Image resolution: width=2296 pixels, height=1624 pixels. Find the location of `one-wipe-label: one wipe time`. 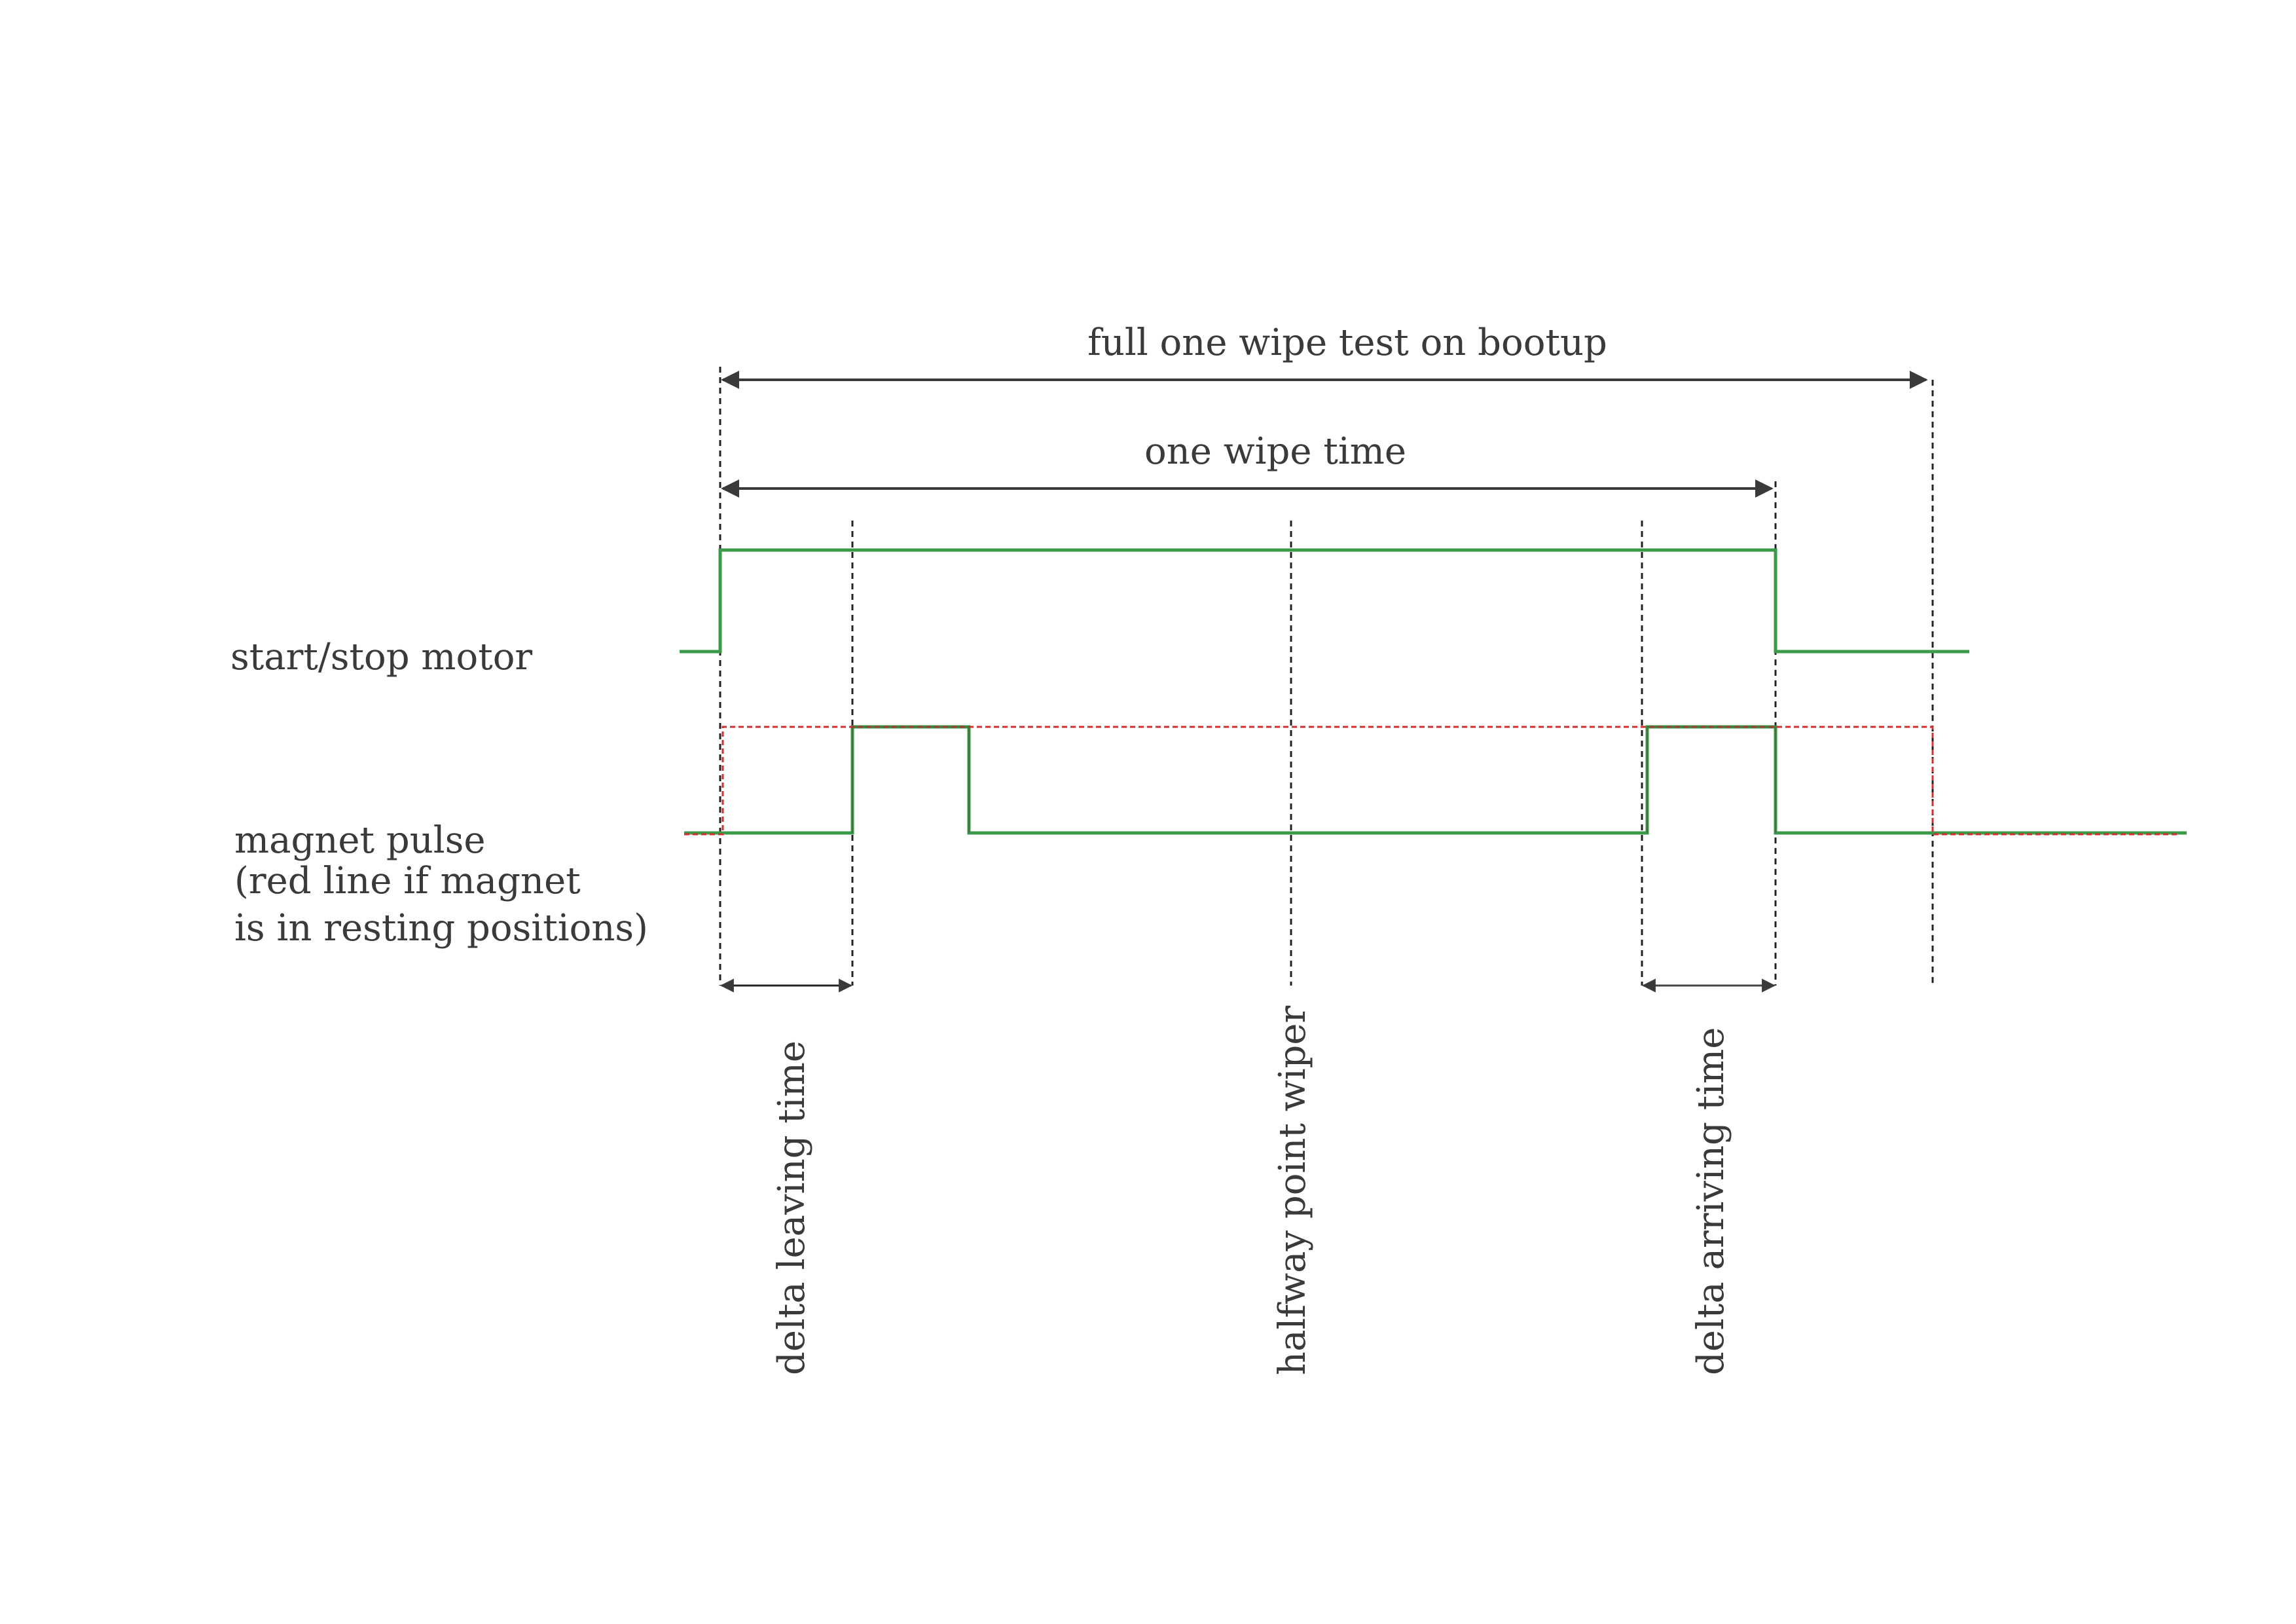

one-wipe-label: one wipe time is located at coordinates (1275, 451).